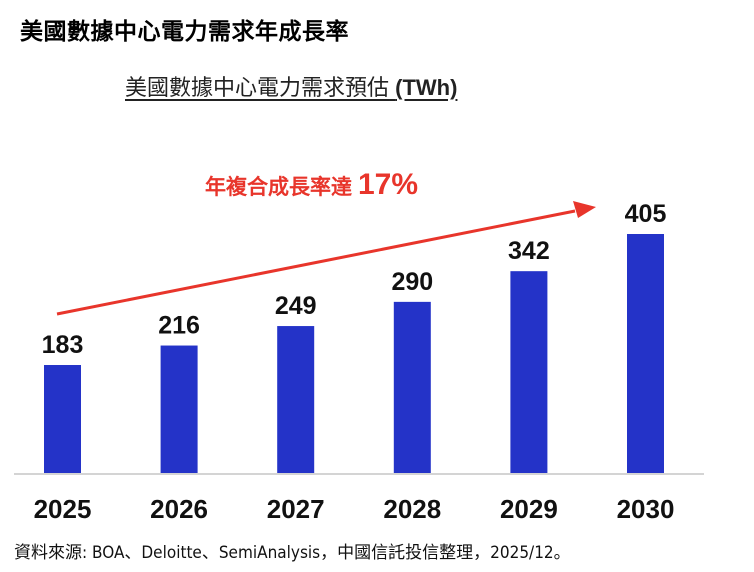 This screenshot has width=754, height=572. What do you see at coordinates (584, 209) in the screenshot?
I see `trend-arrow-head` at bounding box center [584, 209].